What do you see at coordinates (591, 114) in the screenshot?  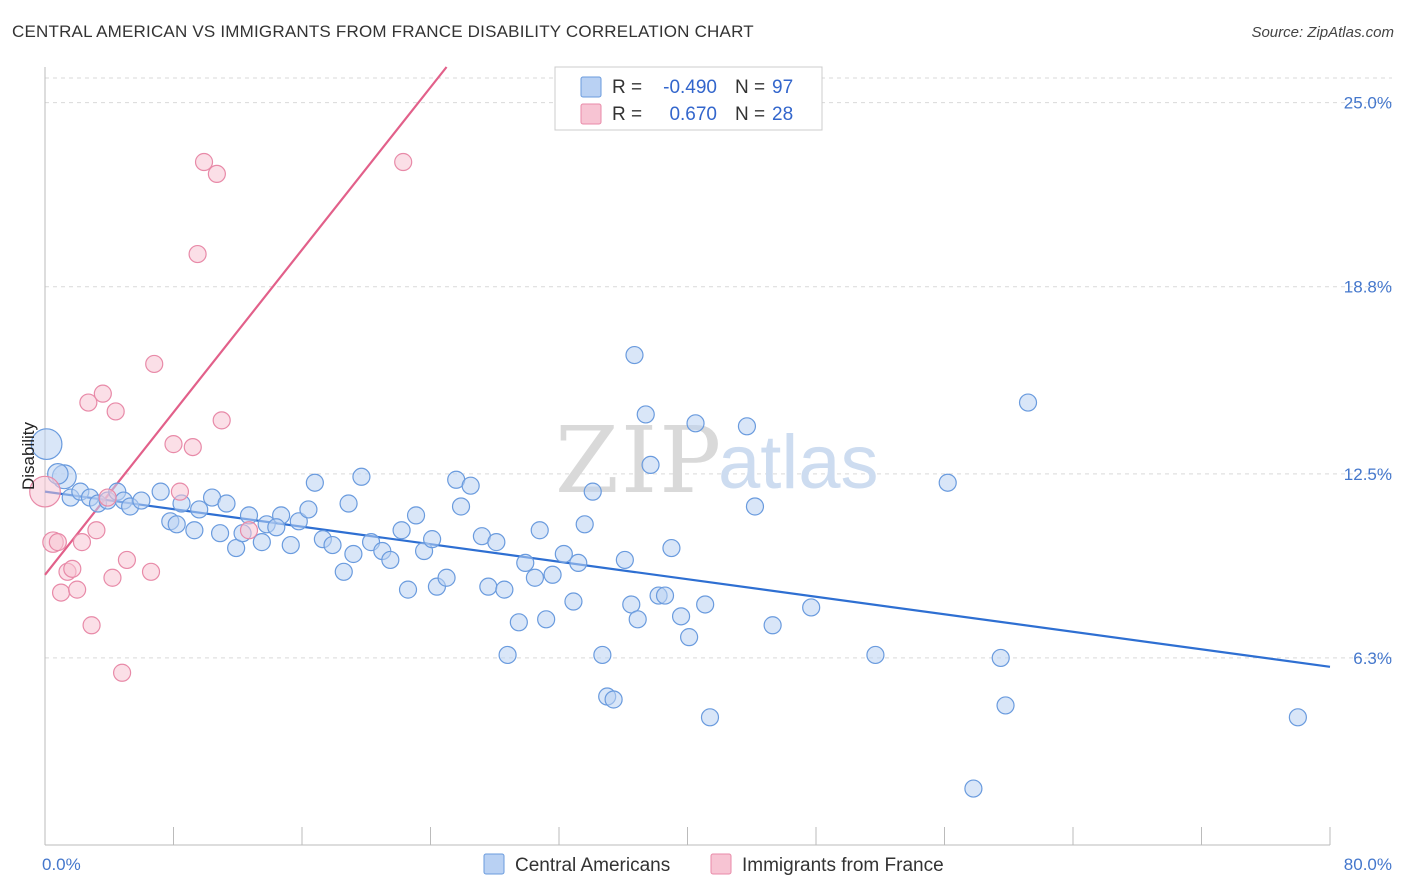 I see `legend-swatch-pink` at bounding box center [591, 114].